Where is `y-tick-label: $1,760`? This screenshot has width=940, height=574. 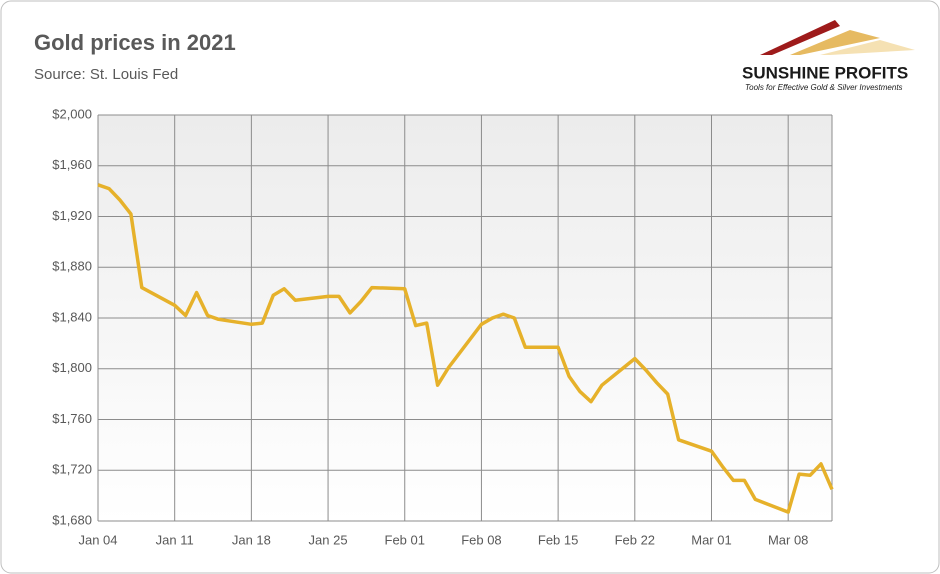 y-tick-label: $1,760 is located at coordinates (72, 418).